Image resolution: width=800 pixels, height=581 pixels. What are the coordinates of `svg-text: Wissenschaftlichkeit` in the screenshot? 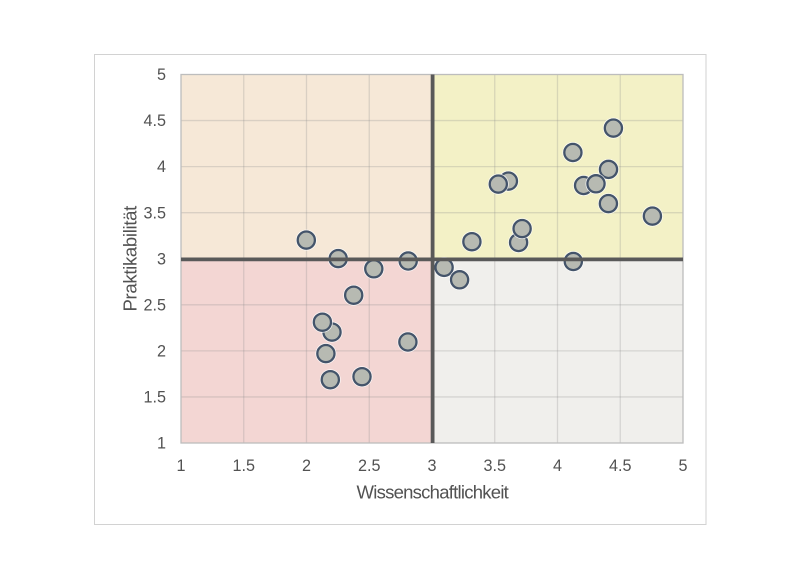 It's located at (433, 492).